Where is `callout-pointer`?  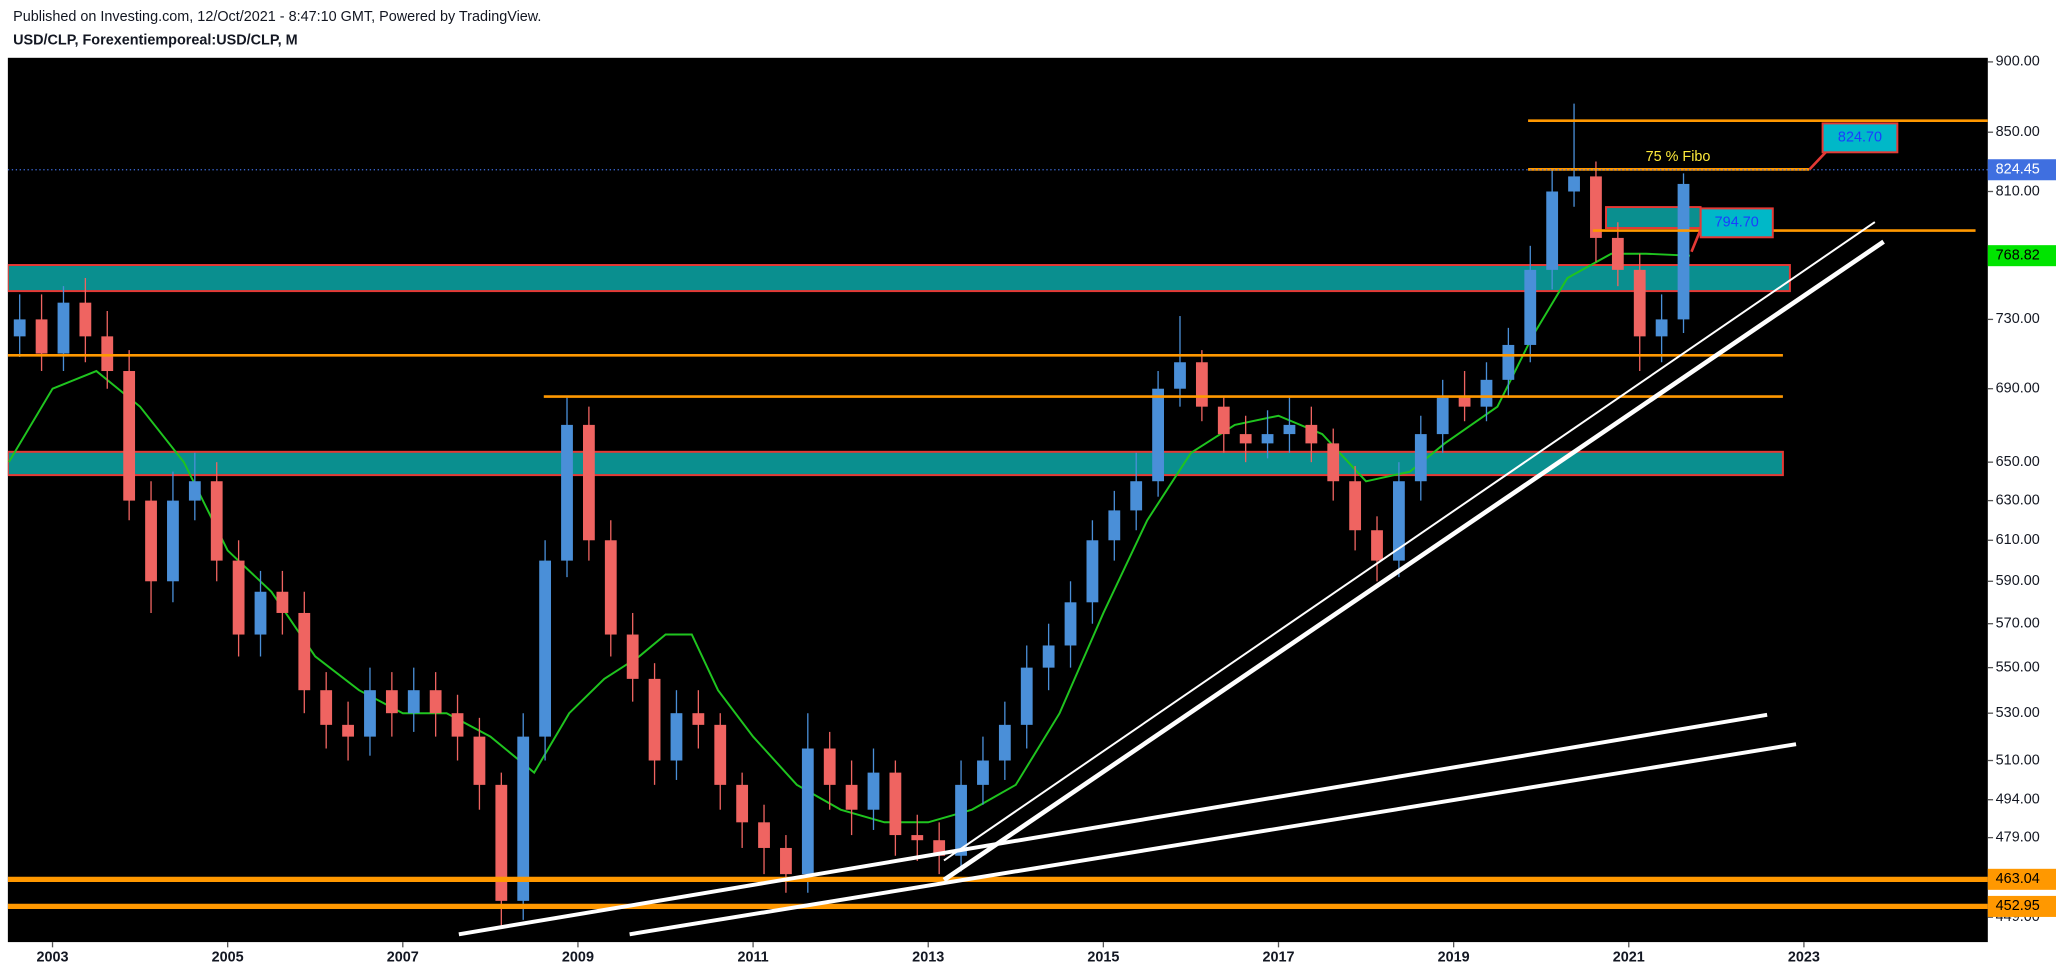 callout-pointer is located at coordinates (1696, 240).